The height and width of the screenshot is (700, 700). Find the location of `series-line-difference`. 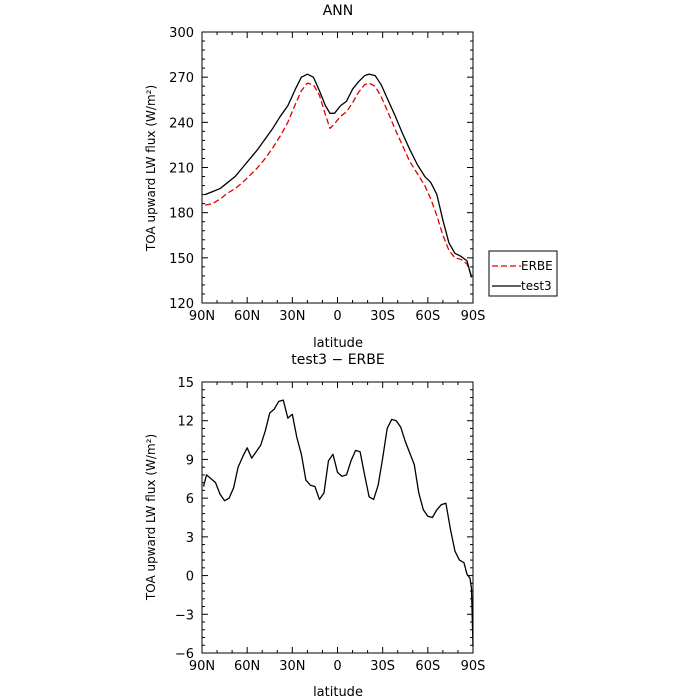

series-line-difference is located at coordinates (338, 523).